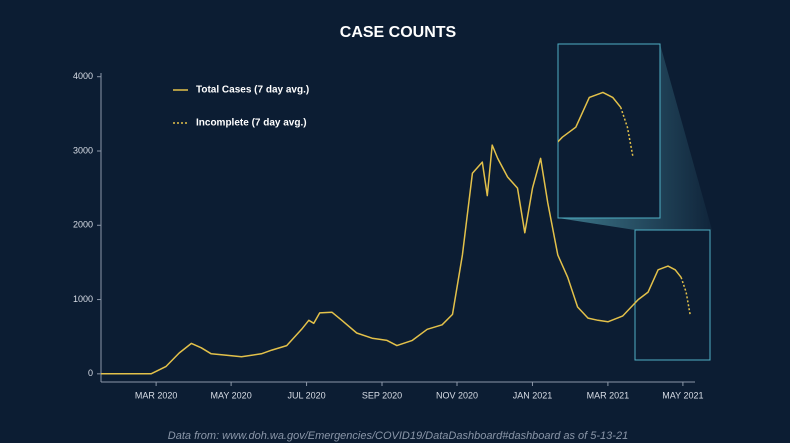 This screenshot has height=443, width=790. Describe the element at coordinates (398, 32) in the screenshot. I see `chart-title: CASE COUNTS` at that location.